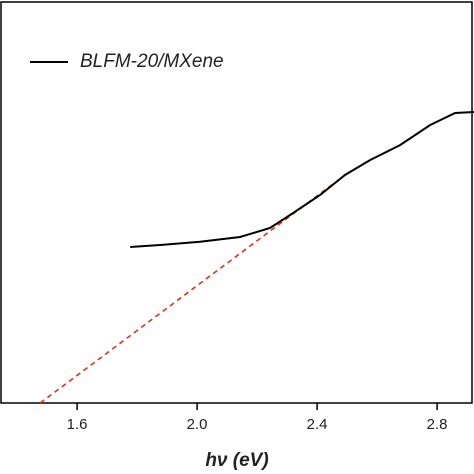 The width and height of the screenshot is (474, 474). I want to click on x-axis-label: hν (eV), so click(236, 460).